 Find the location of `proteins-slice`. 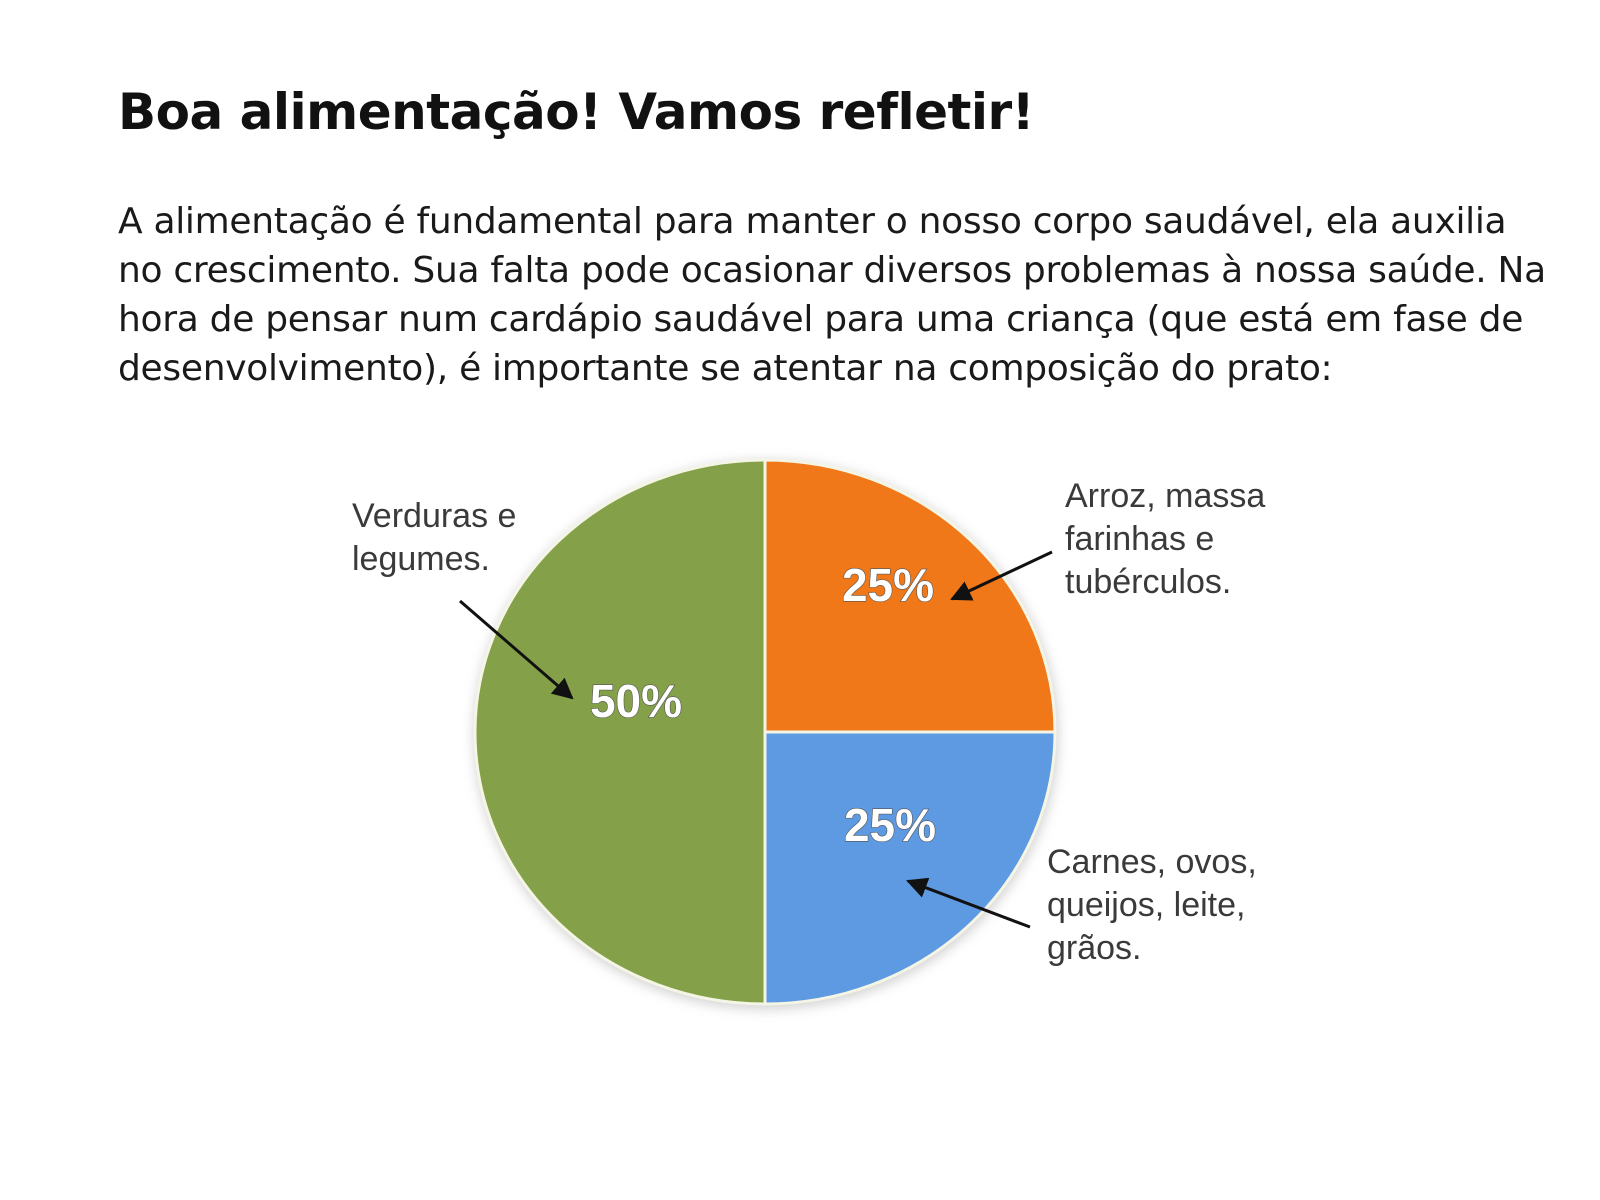

proteins-slice is located at coordinates (910, 868).